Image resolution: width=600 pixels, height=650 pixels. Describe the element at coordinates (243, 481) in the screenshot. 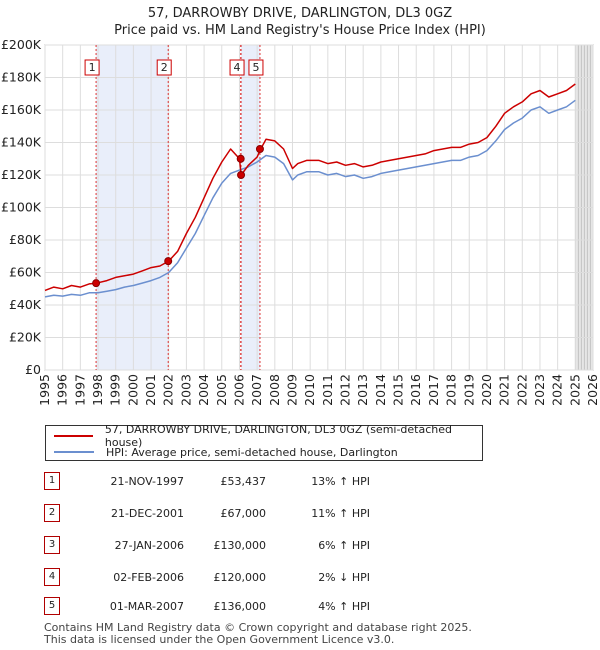

I see `sale-price: £53,437` at that location.